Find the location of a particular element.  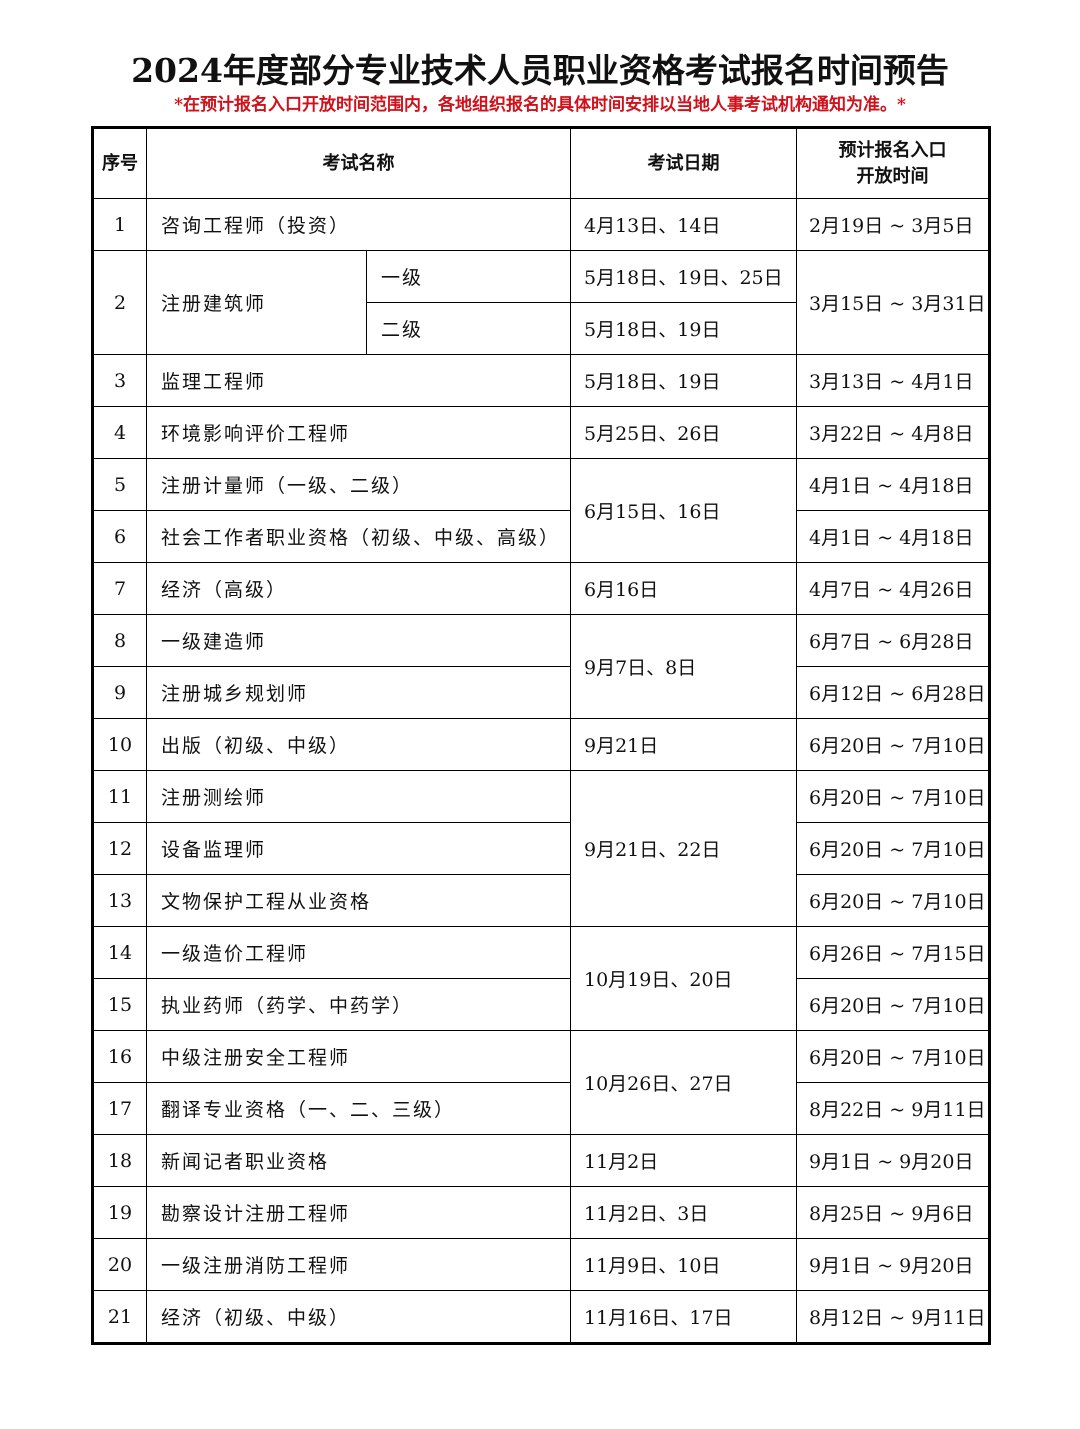

exam-name: 社会工作者职业资格（初级、中级、高级） is located at coordinates (358, 536).